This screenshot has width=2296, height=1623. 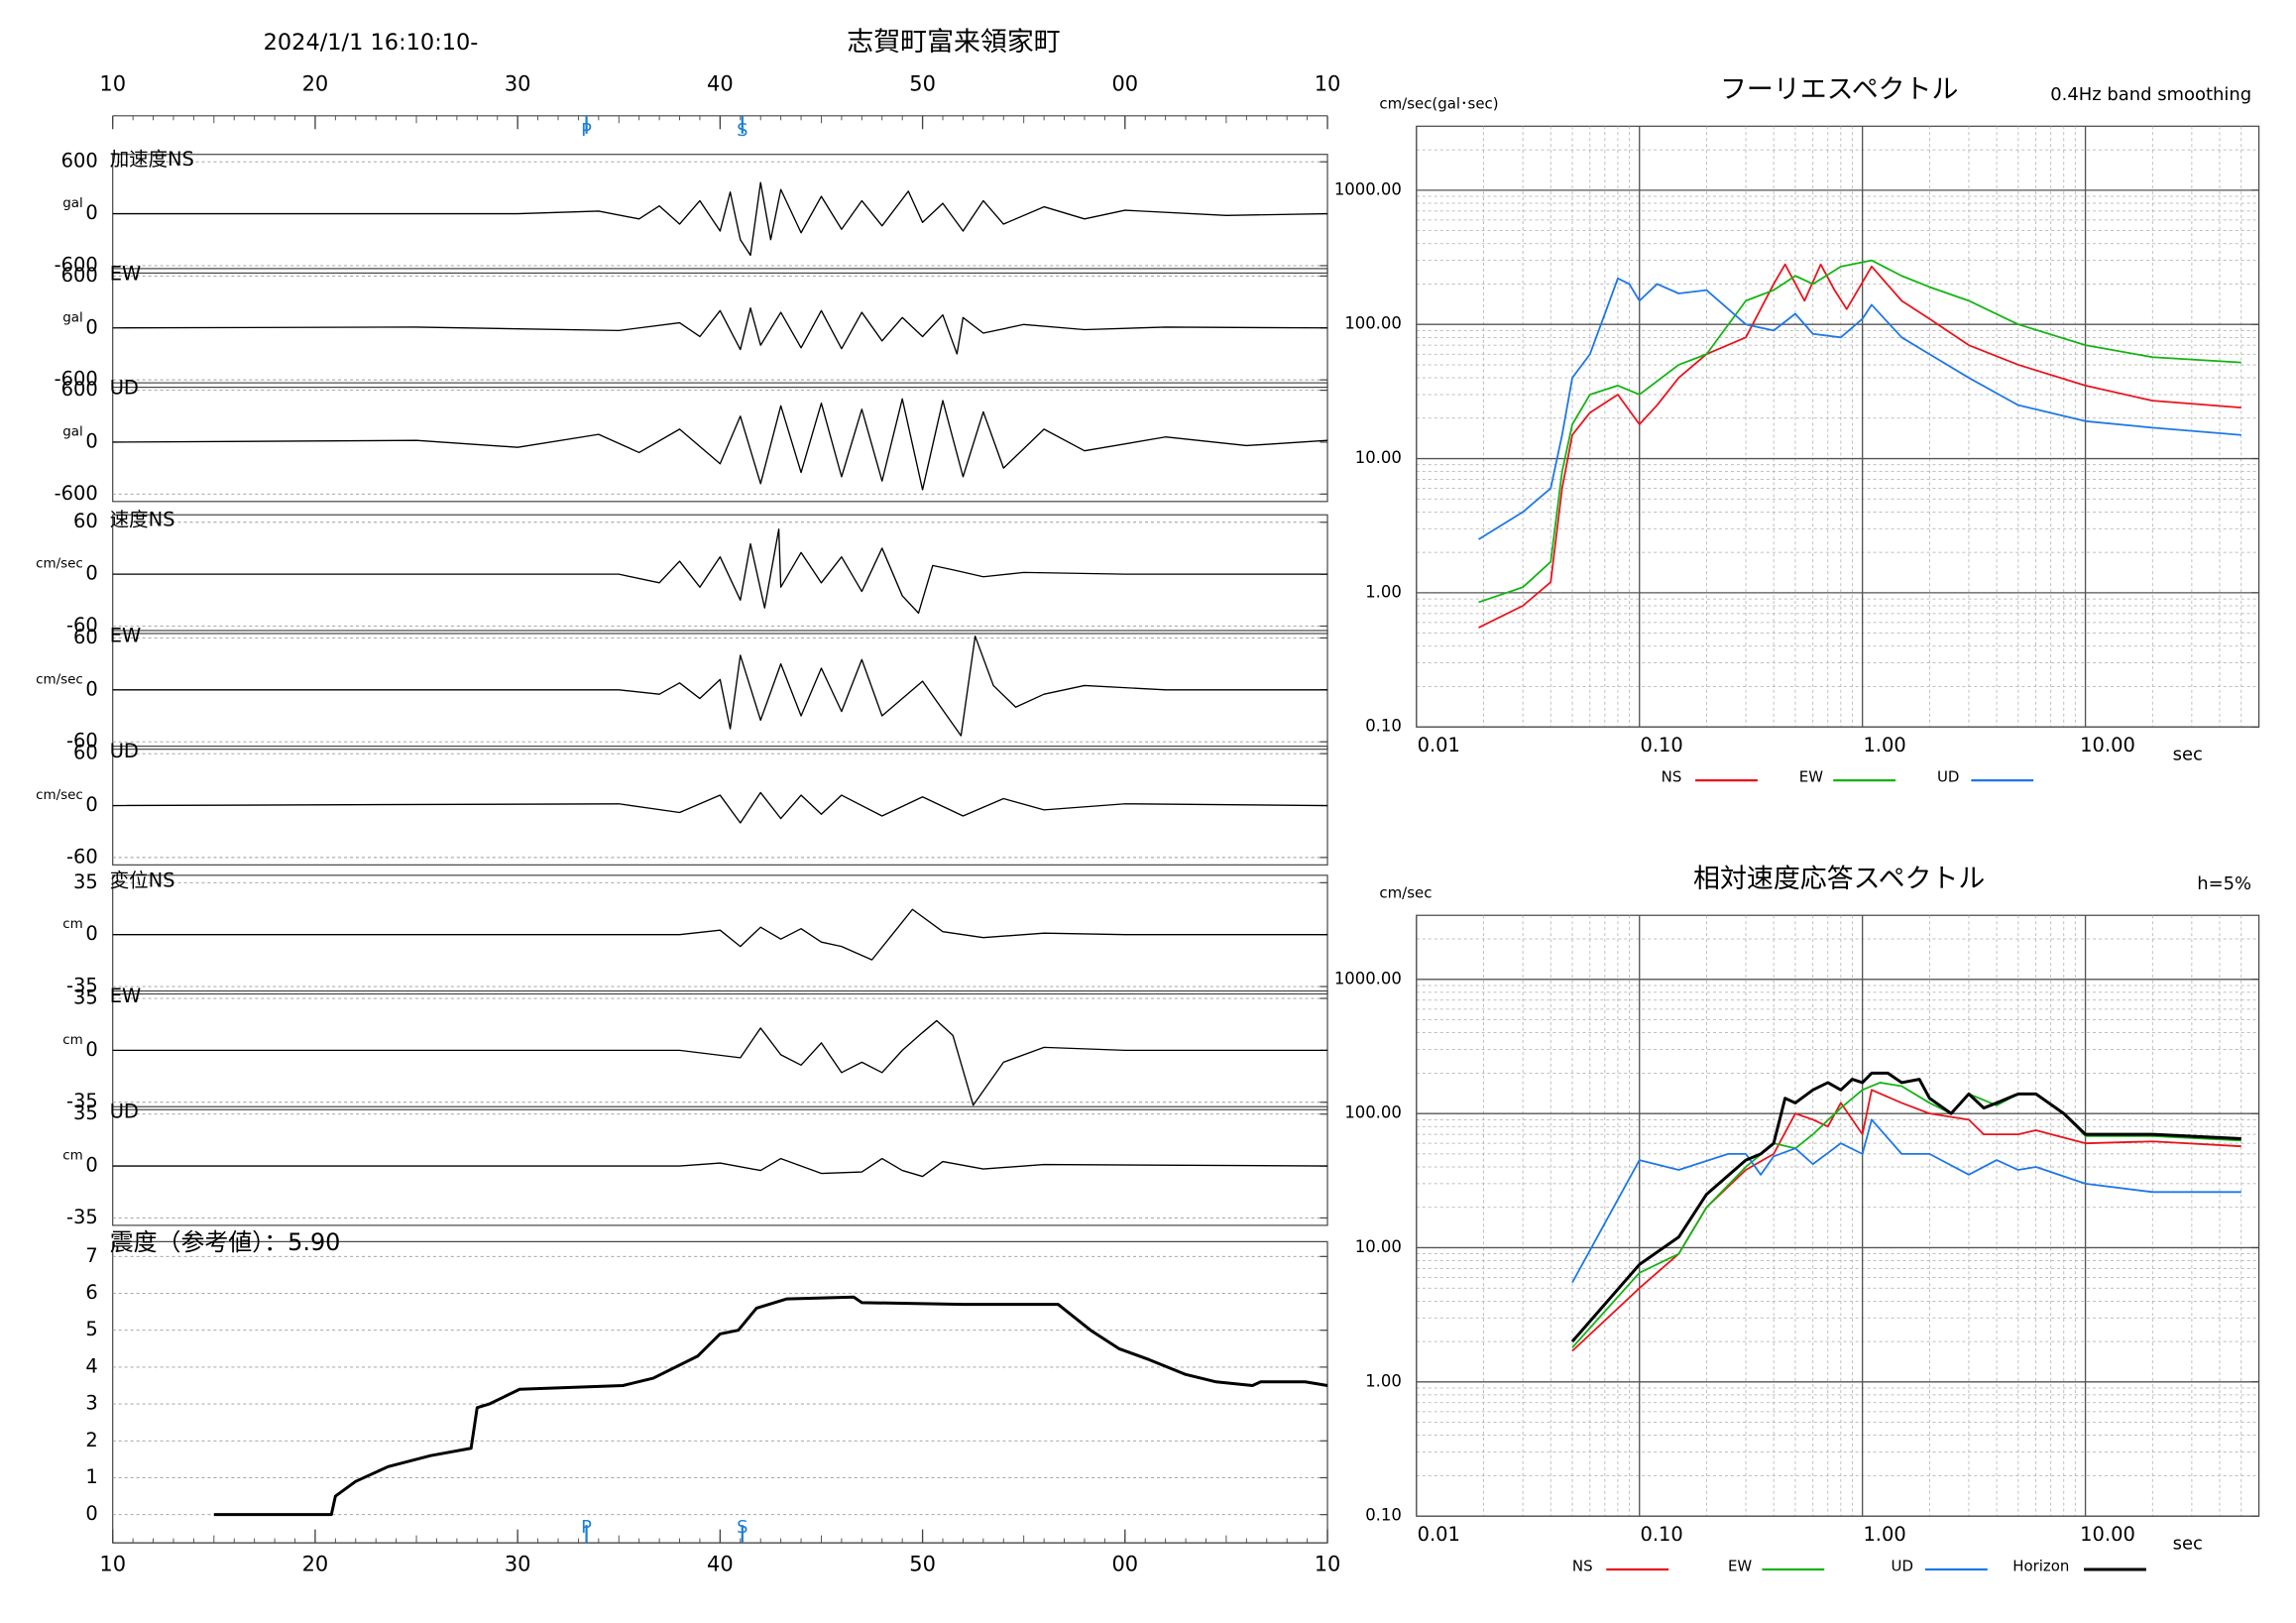 What do you see at coordinates (226, 1242) in the screenshot?
I see `intensity-title: 震度（参考値）：5.90` at bounding box center [226, 1242].